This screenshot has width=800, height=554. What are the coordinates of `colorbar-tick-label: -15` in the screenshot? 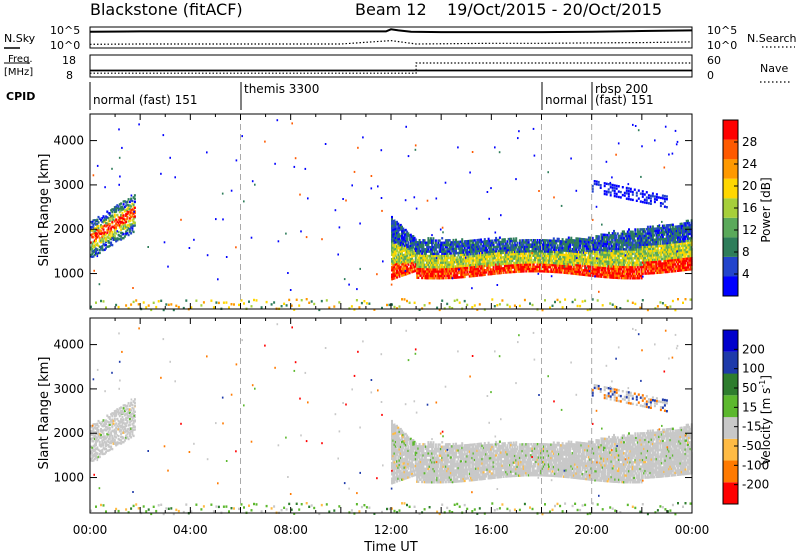 It's located at (752, 427).